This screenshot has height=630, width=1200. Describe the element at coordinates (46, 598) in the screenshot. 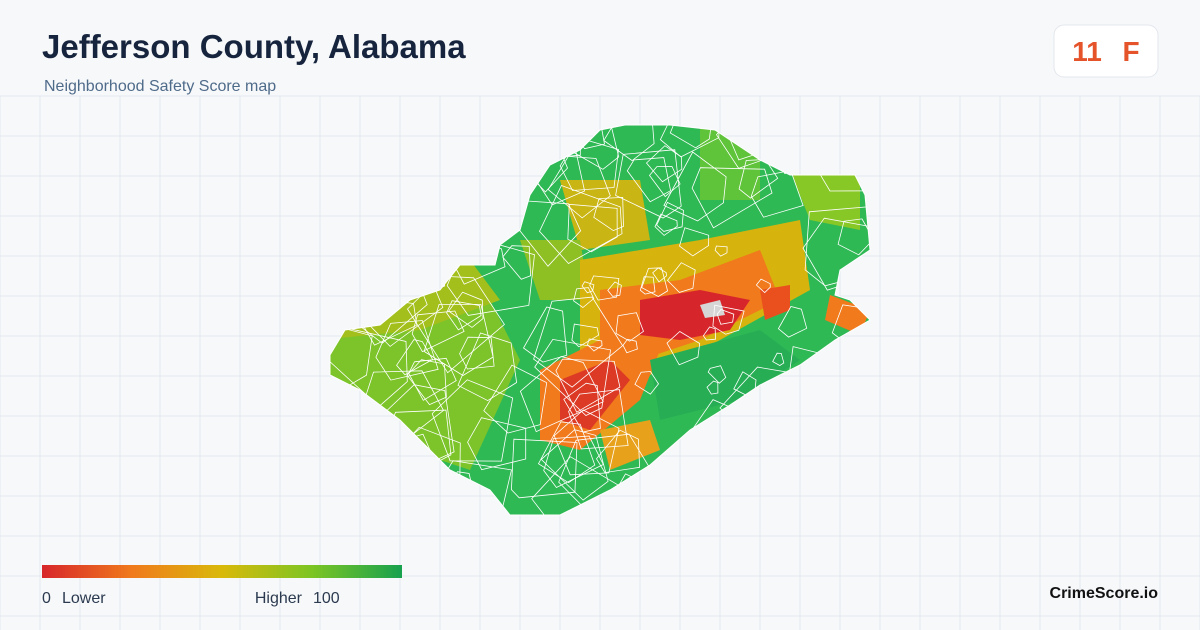

I see `legend-min: 0` at that location.